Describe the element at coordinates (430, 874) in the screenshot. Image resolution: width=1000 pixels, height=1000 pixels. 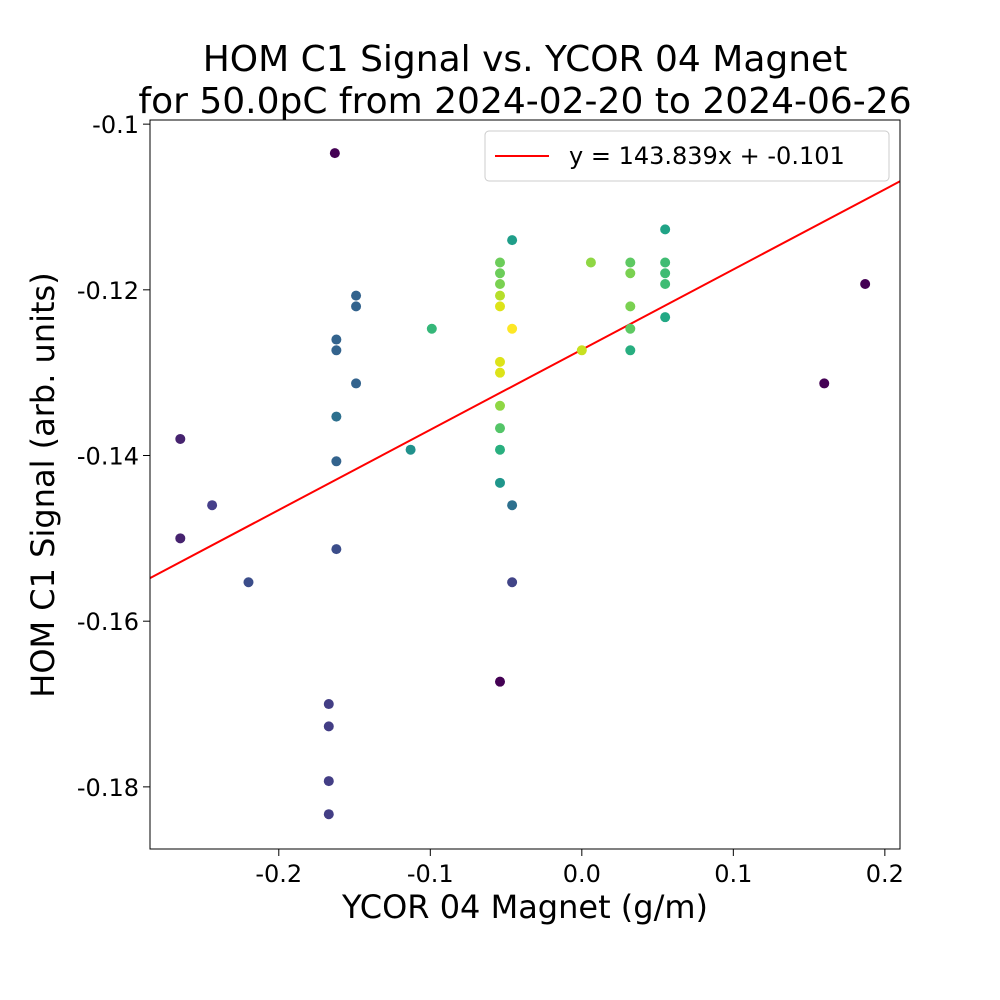
I see `x-tick-label: -0.1` at that location.